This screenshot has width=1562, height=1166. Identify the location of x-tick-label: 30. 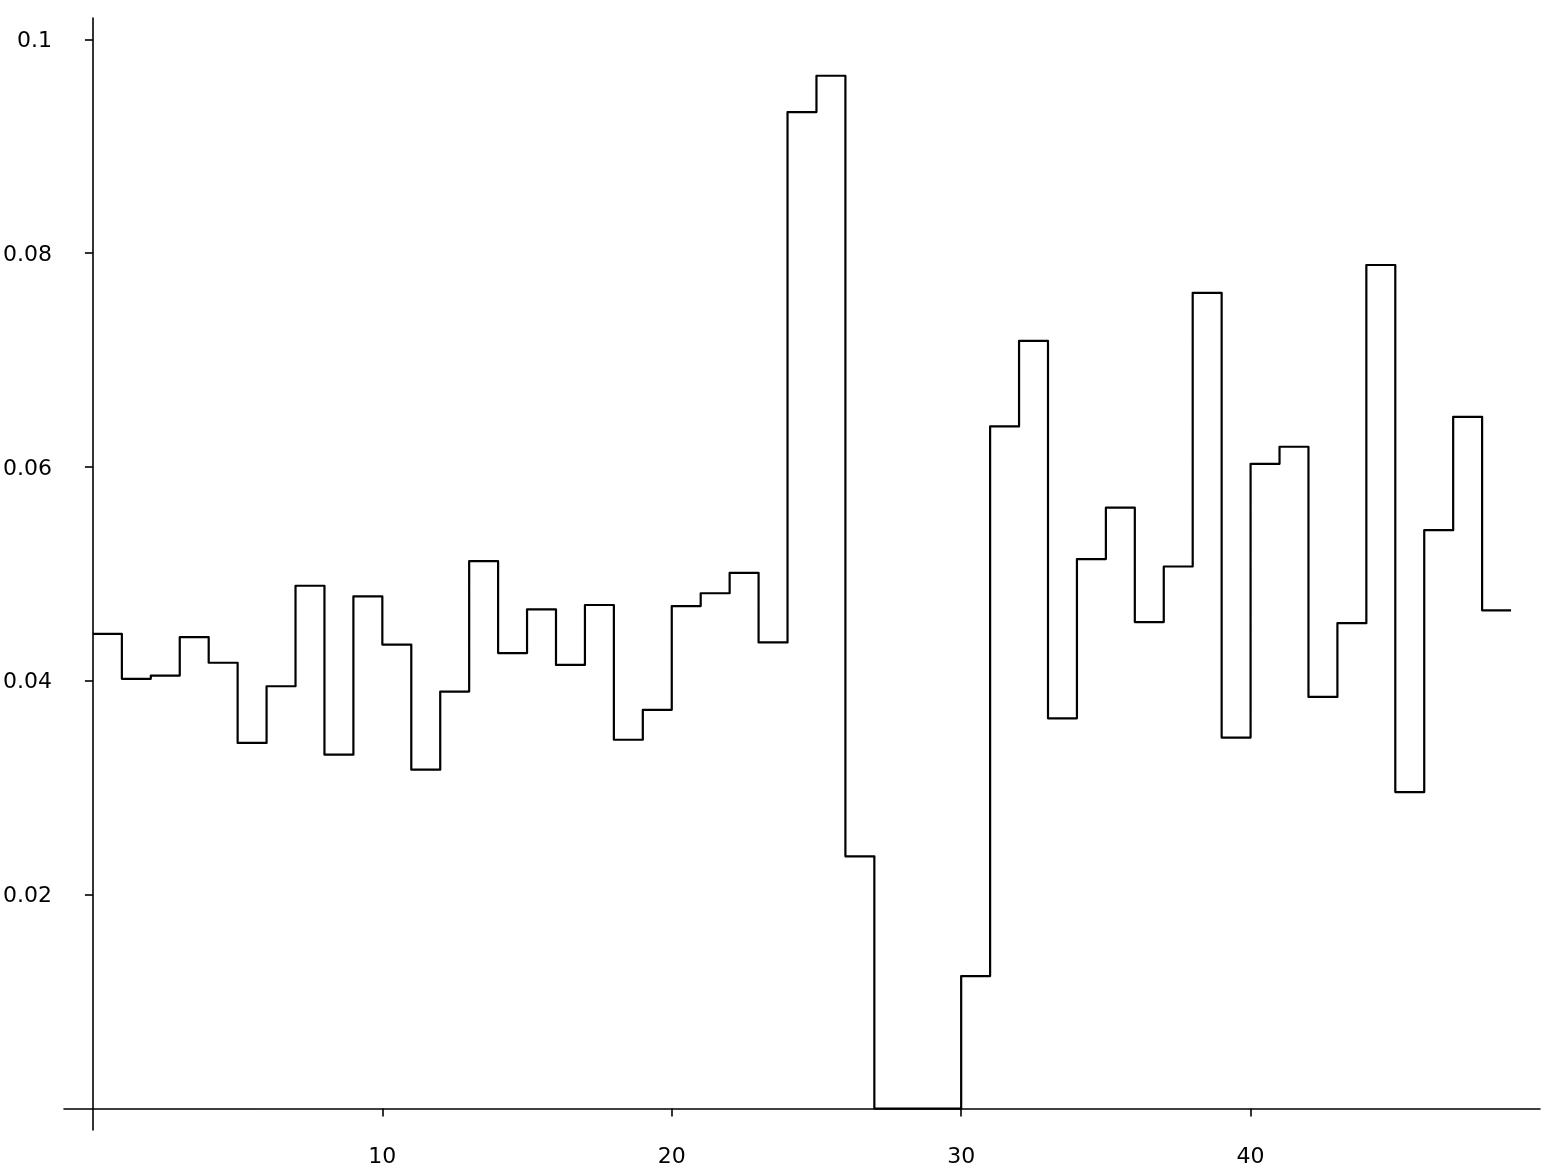
(961, 1154).